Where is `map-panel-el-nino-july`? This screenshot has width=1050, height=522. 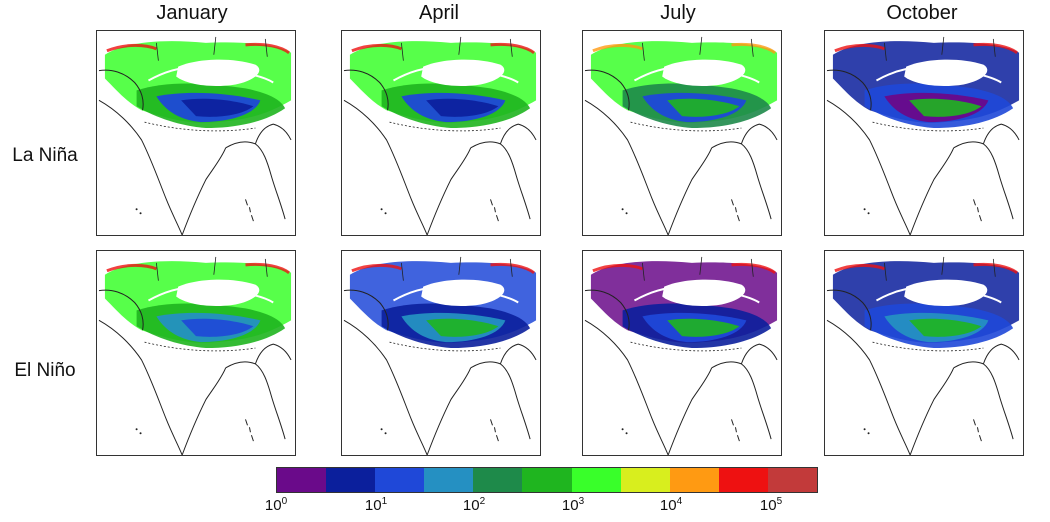
map-panel-el-nino-july is located at coordinates (682, 353).